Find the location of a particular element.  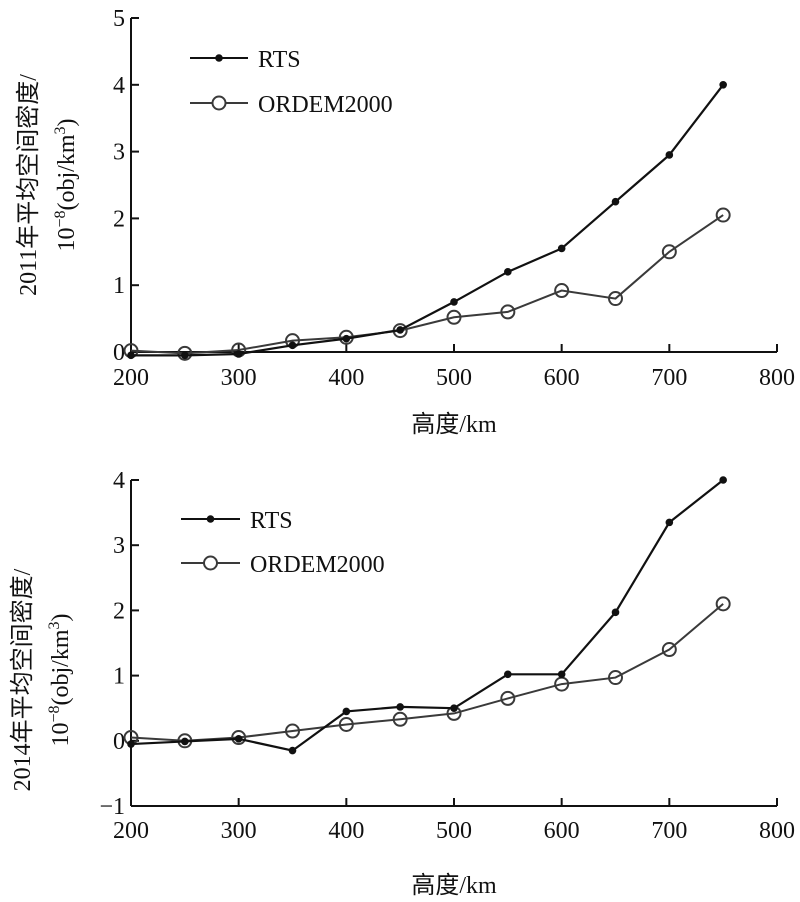

x-tick-label: 300 is located at coordinates (239, 378).